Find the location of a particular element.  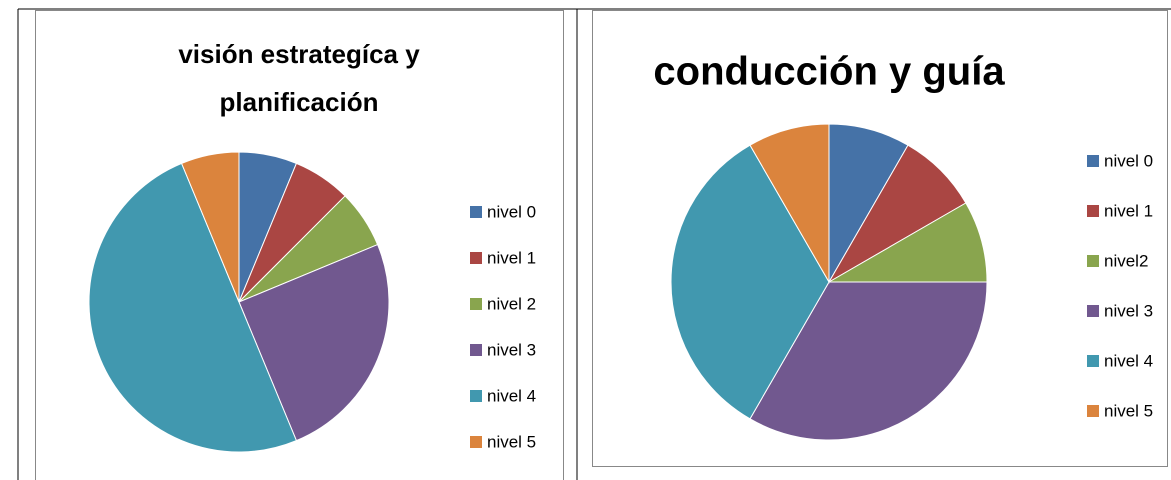

legend-label: nivel 2 is located at coordinates (511, 303).